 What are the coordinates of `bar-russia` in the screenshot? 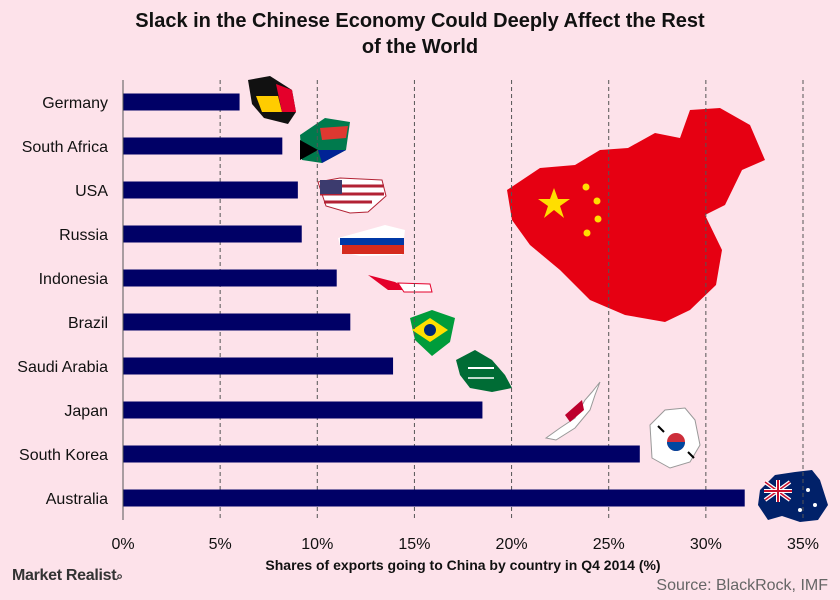 It's located at (212, 234).